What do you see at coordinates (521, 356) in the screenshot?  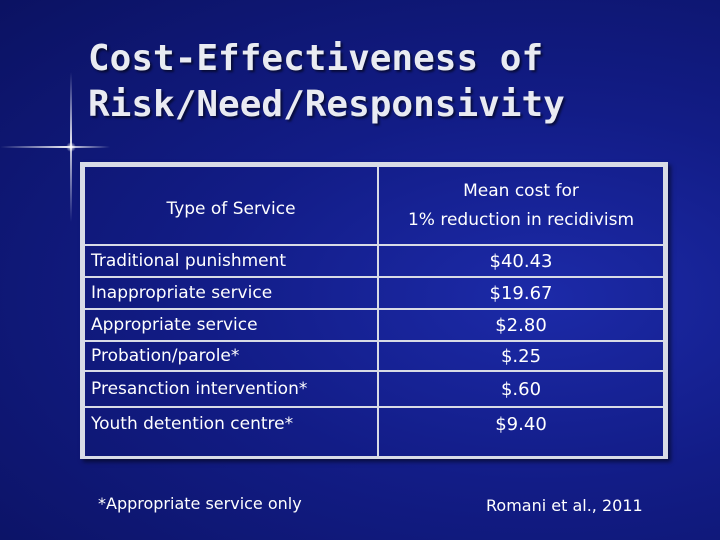 I see `mean-cost-cell: $.25` at bounding box center [521, 356].